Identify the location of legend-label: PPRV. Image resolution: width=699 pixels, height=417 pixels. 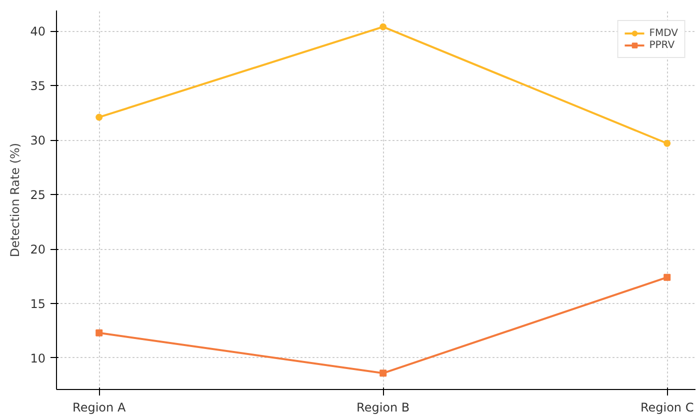
(662, 45).